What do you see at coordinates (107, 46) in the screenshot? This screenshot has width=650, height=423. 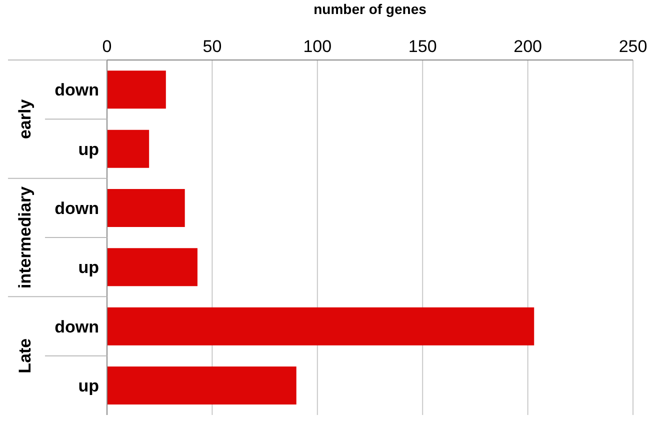 I see `x-tick-label: 0` at bounding box center [107, 46].